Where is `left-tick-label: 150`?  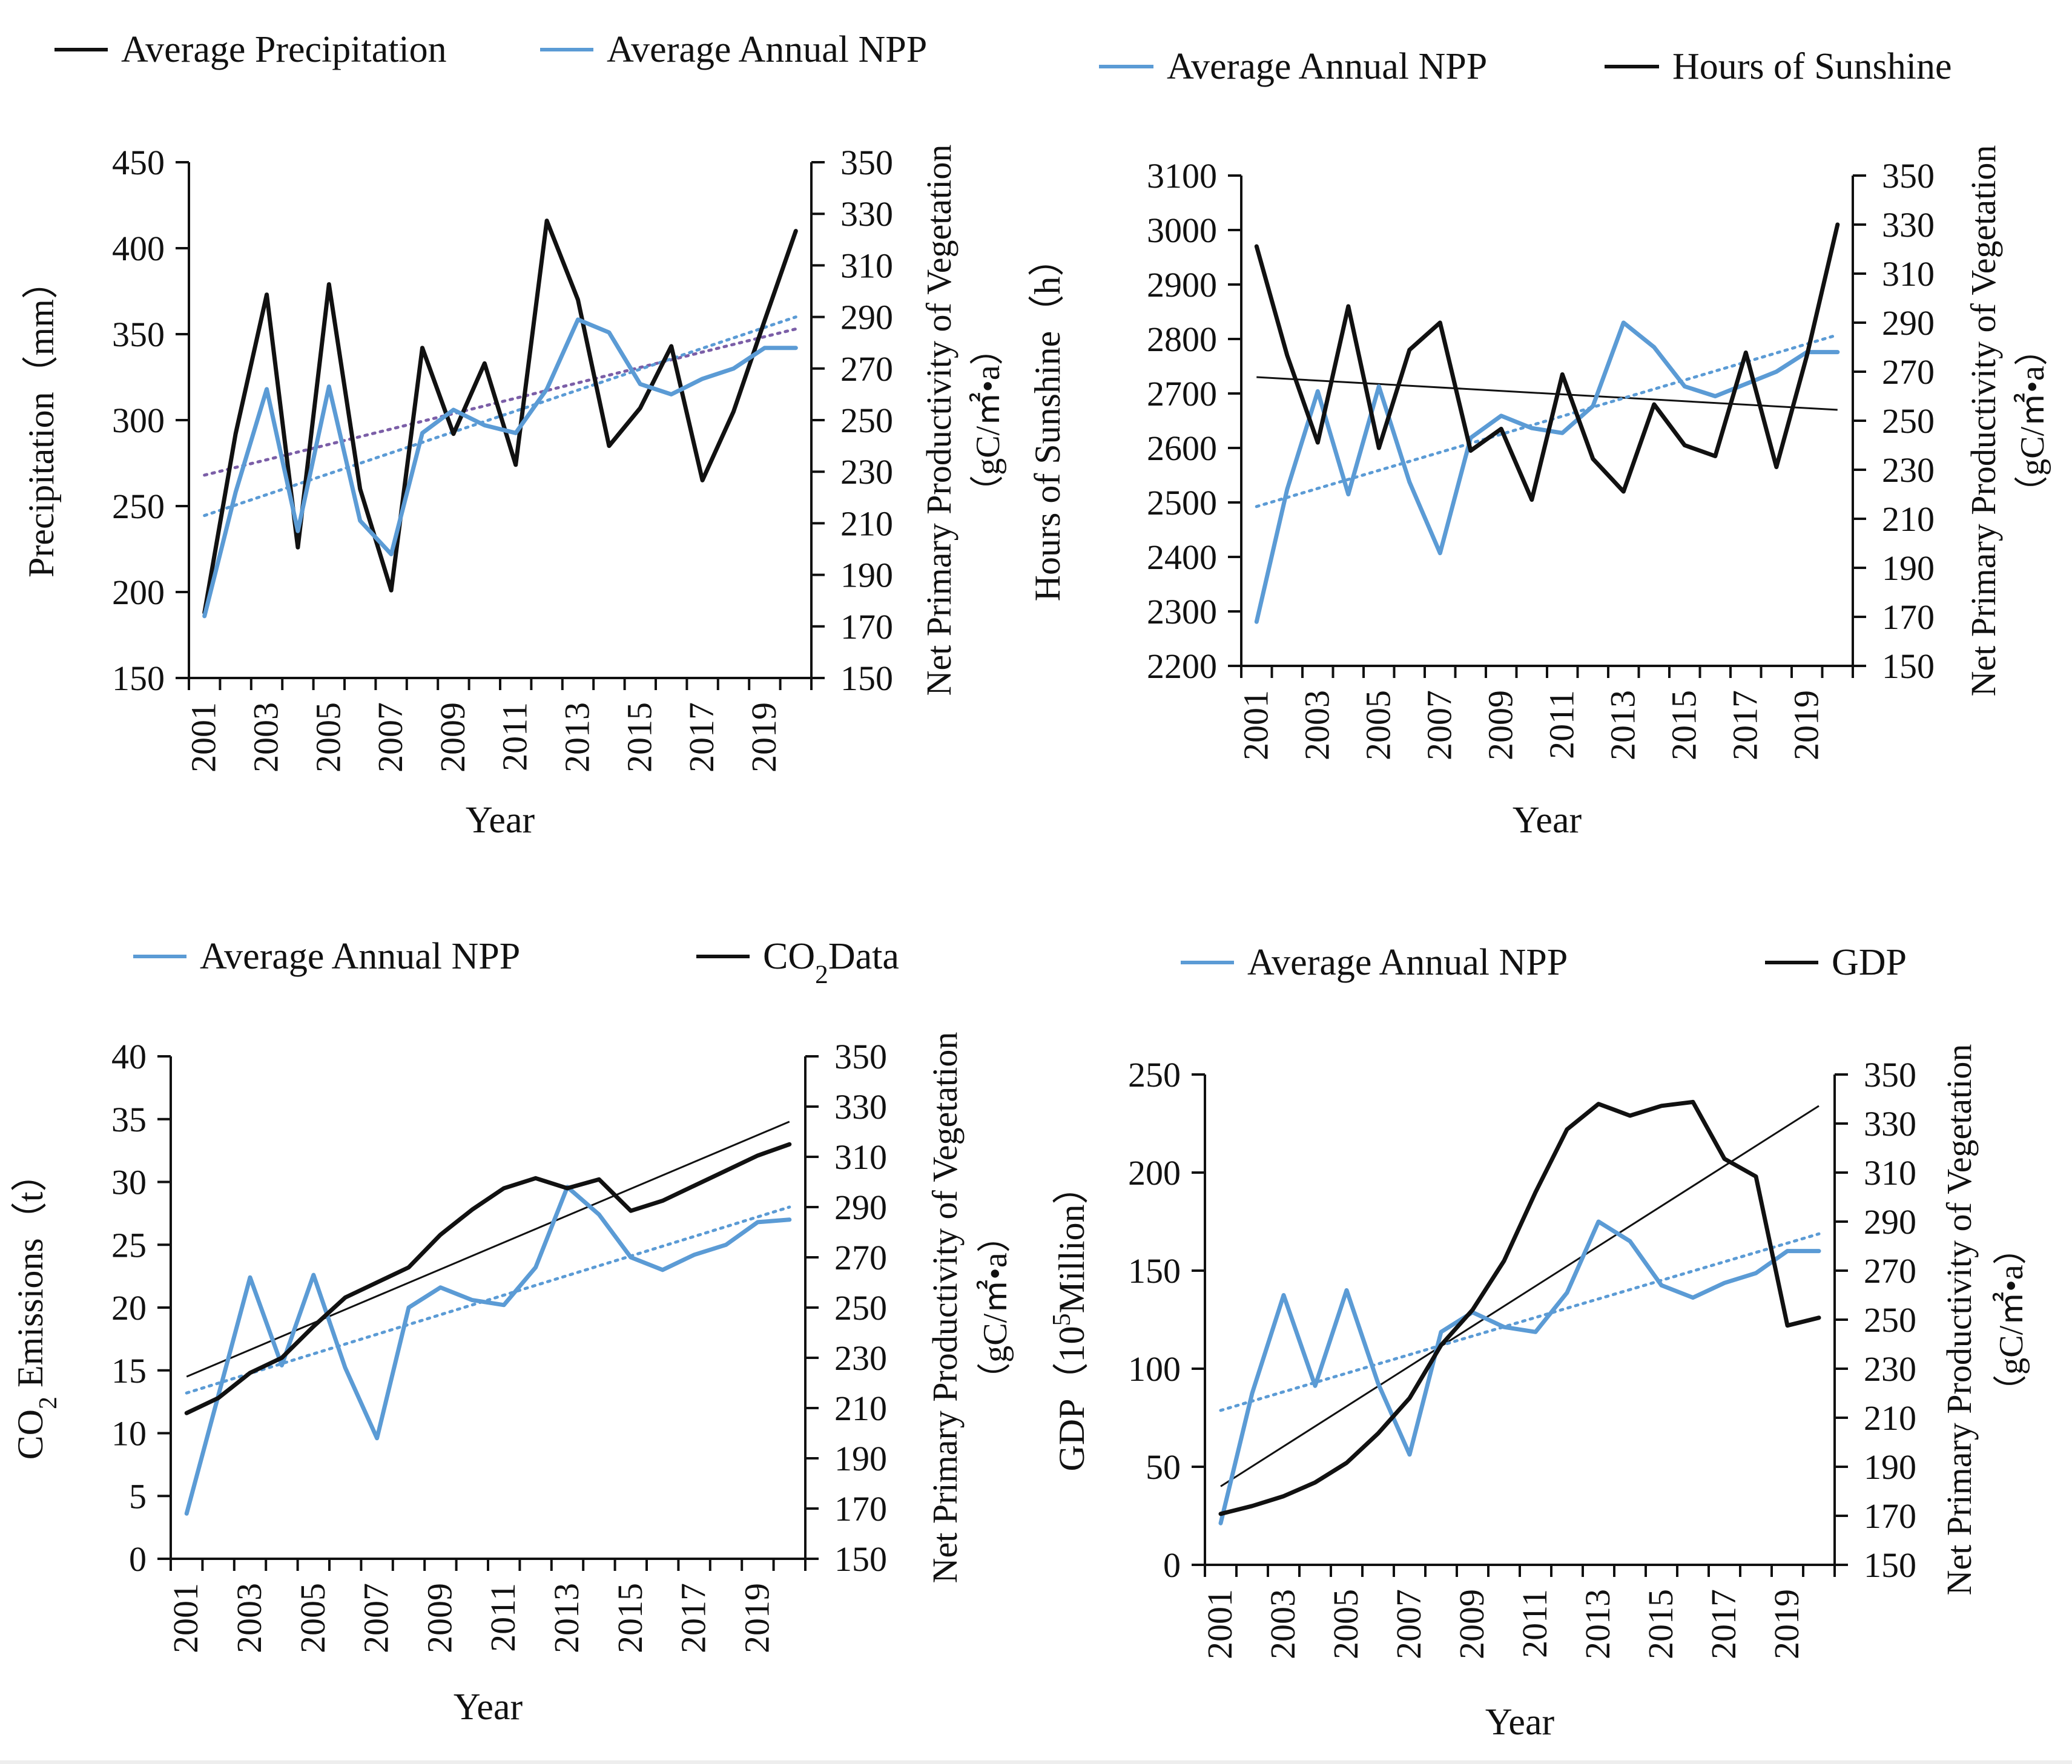 left-tick-label: 150 is located at coordinates (1154, 1271).